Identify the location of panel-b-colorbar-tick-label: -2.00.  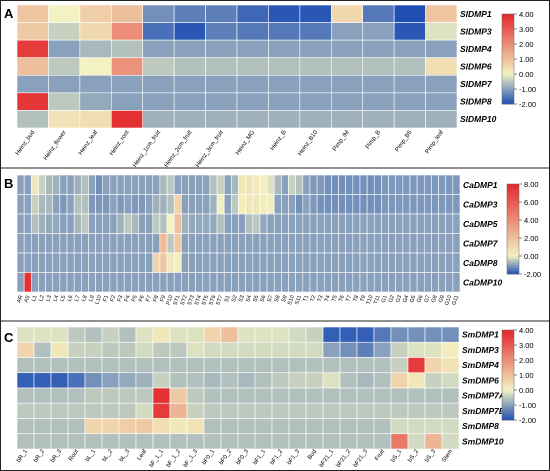
(532, 274).